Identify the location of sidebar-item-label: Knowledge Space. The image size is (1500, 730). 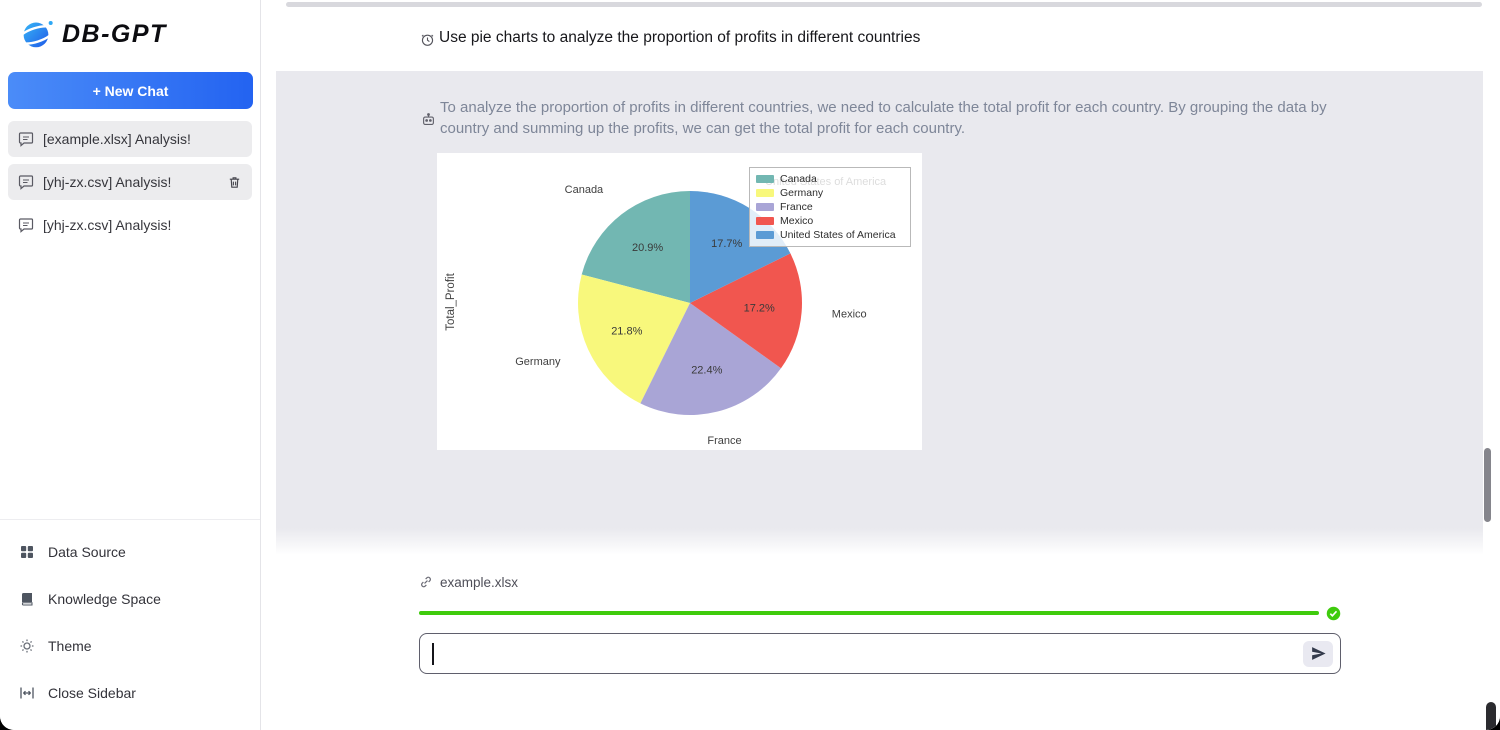
(104, 598).